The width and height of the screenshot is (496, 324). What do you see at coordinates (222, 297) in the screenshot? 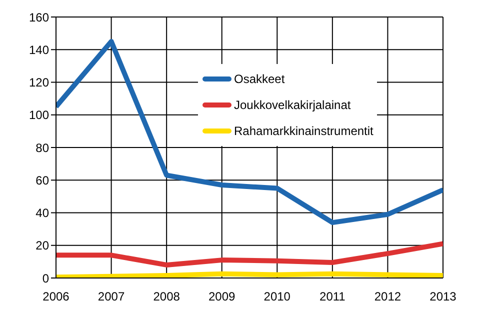
I see `x-tick-label: 2009` at bounding box center [222, 297].